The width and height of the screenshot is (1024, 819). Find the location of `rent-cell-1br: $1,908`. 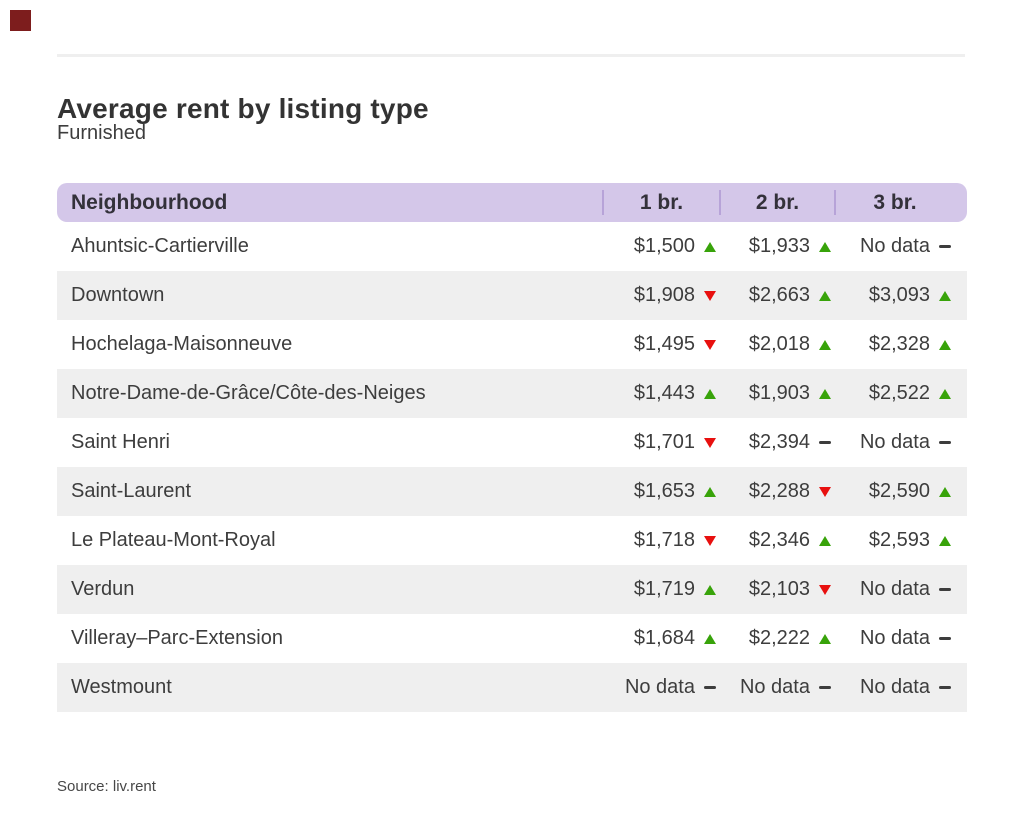

rent-cell-1br: $1,908 is located at coordinates (661, 295).